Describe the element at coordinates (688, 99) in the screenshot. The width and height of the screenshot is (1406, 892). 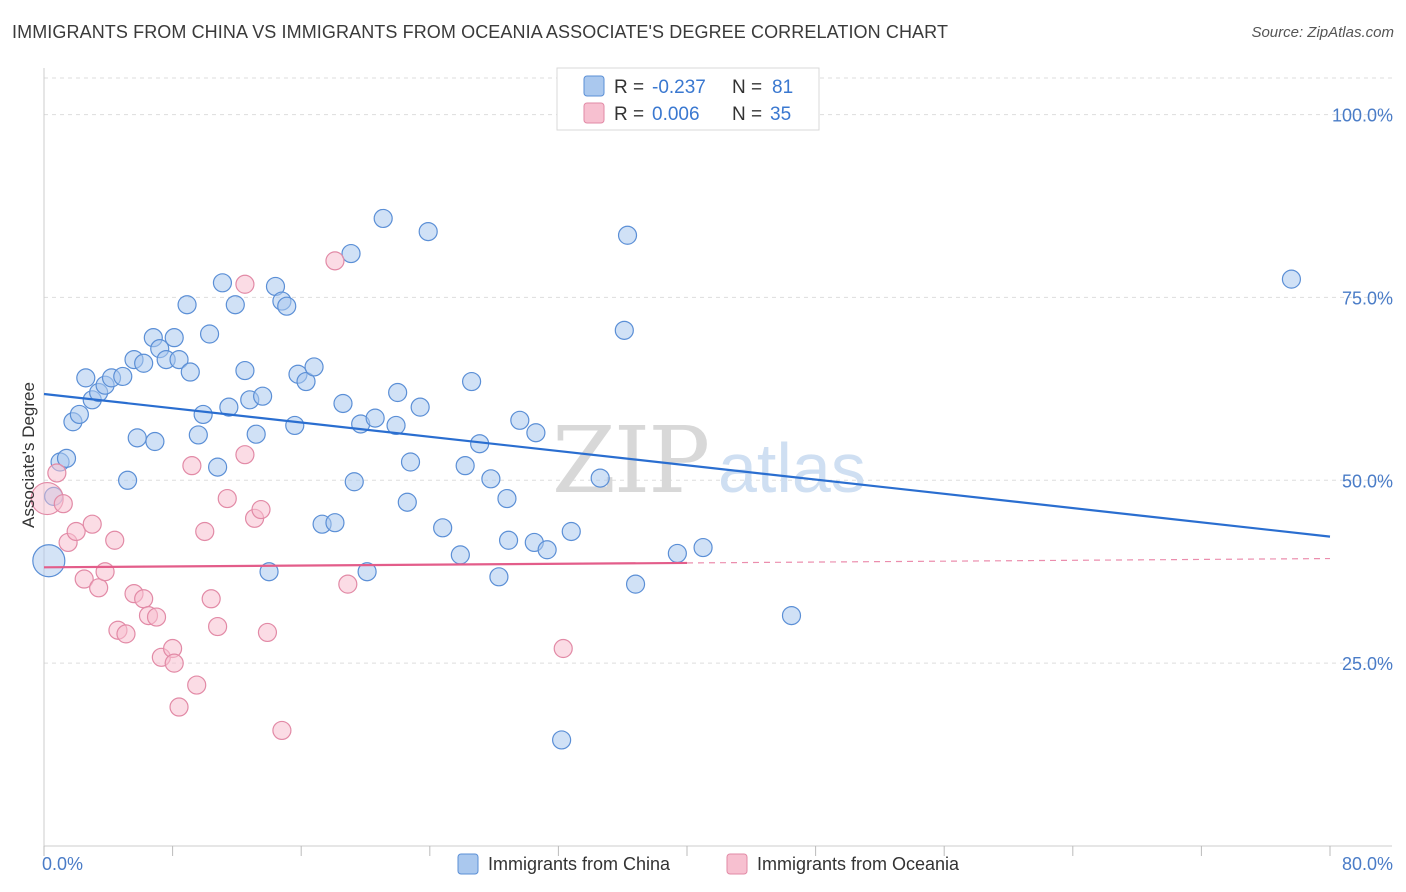
I see `stats-legend: R = -0.237 N = 81 R = 0.006 N = 35` at that location.